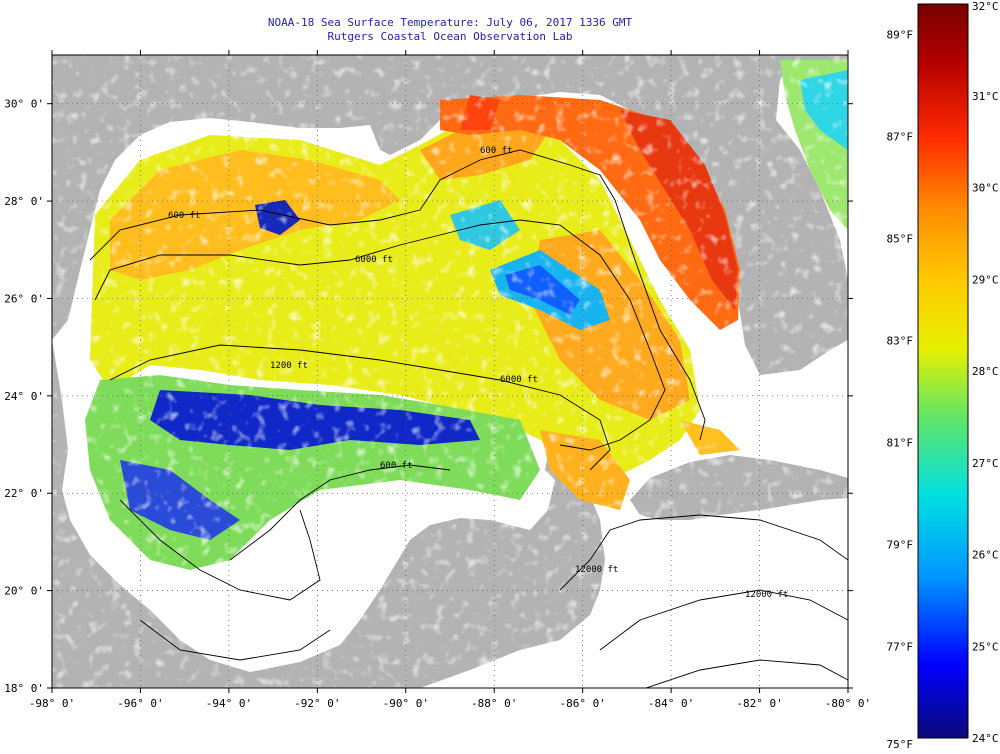 The image size is (1000, 754). What do you see at coordinates (52, 703) in the screenshot?
I see `lon-label: -98° 0'` at bounding box center [52, 703].